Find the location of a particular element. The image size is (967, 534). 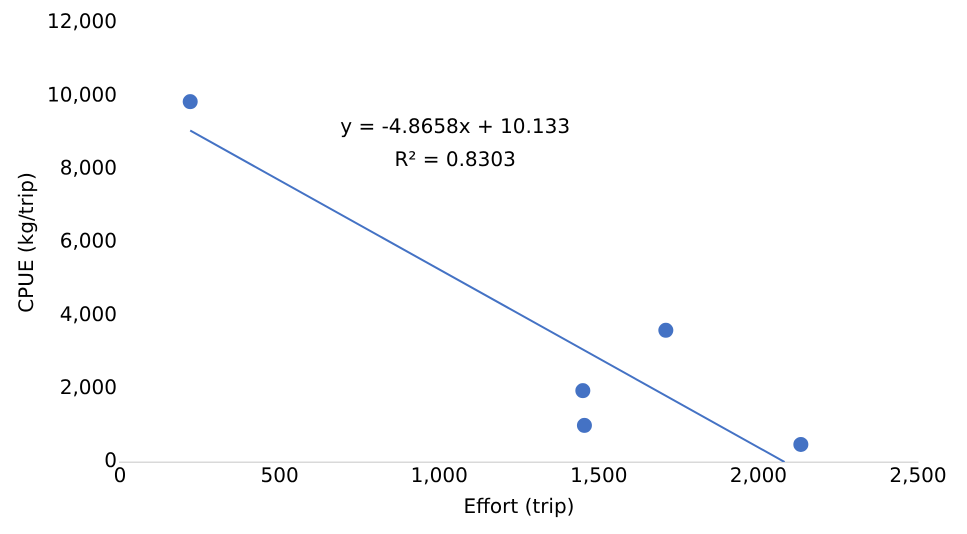

x-tick-label: 2,000 is located at coordinates (759, 475).